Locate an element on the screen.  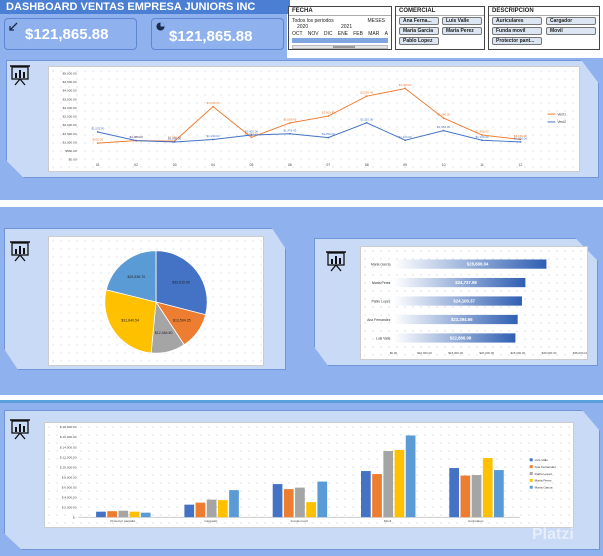
category-label: Cargador is located at coordinates (210, 521).